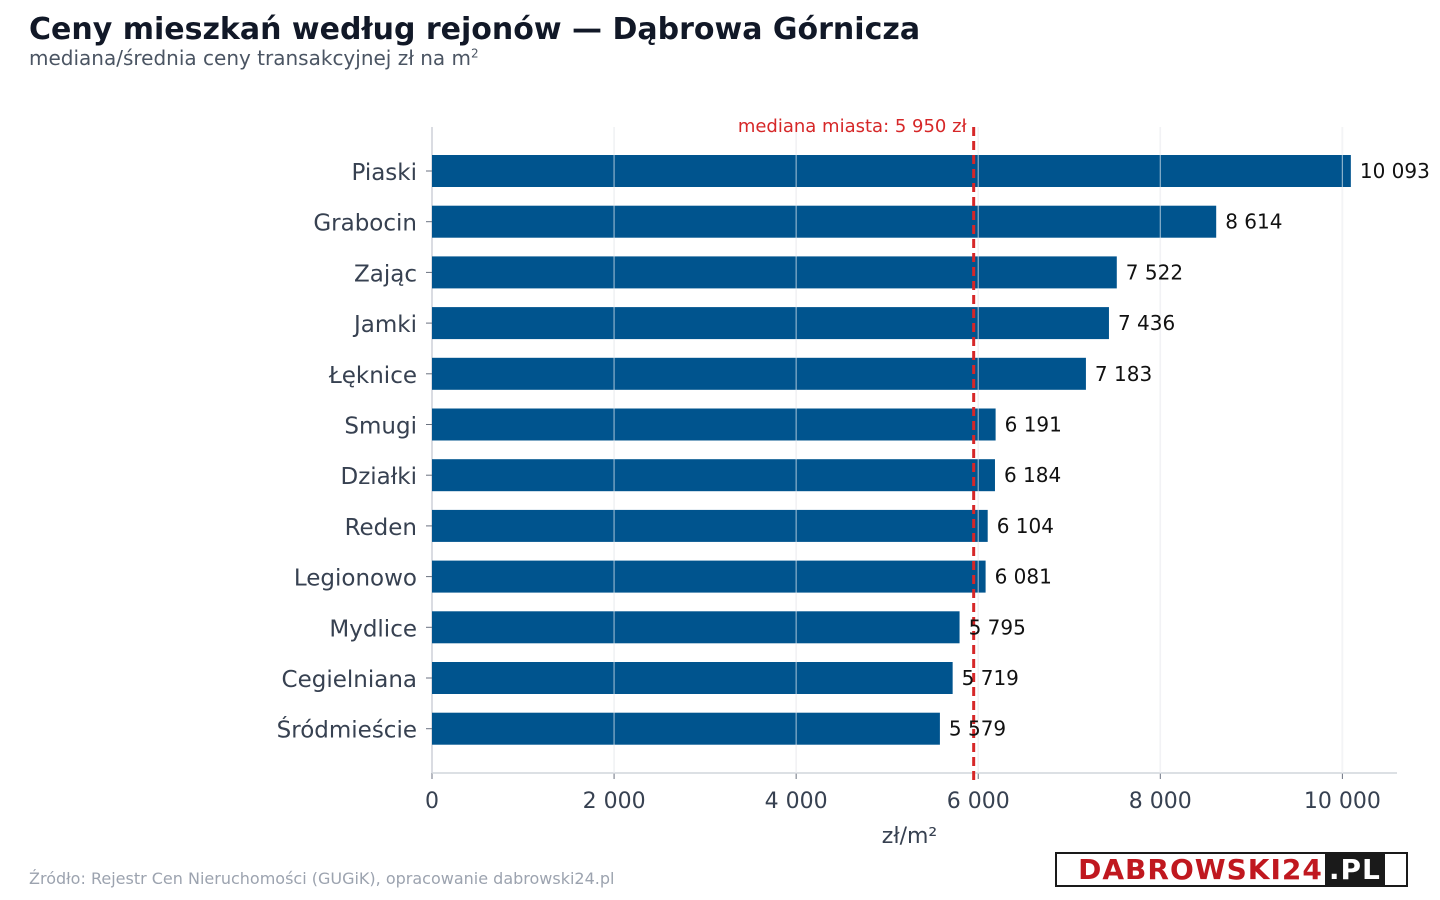 The height and width of the screenshot is (900, 1440). I want to click on value-label: 10 093, so click(1395, 171).